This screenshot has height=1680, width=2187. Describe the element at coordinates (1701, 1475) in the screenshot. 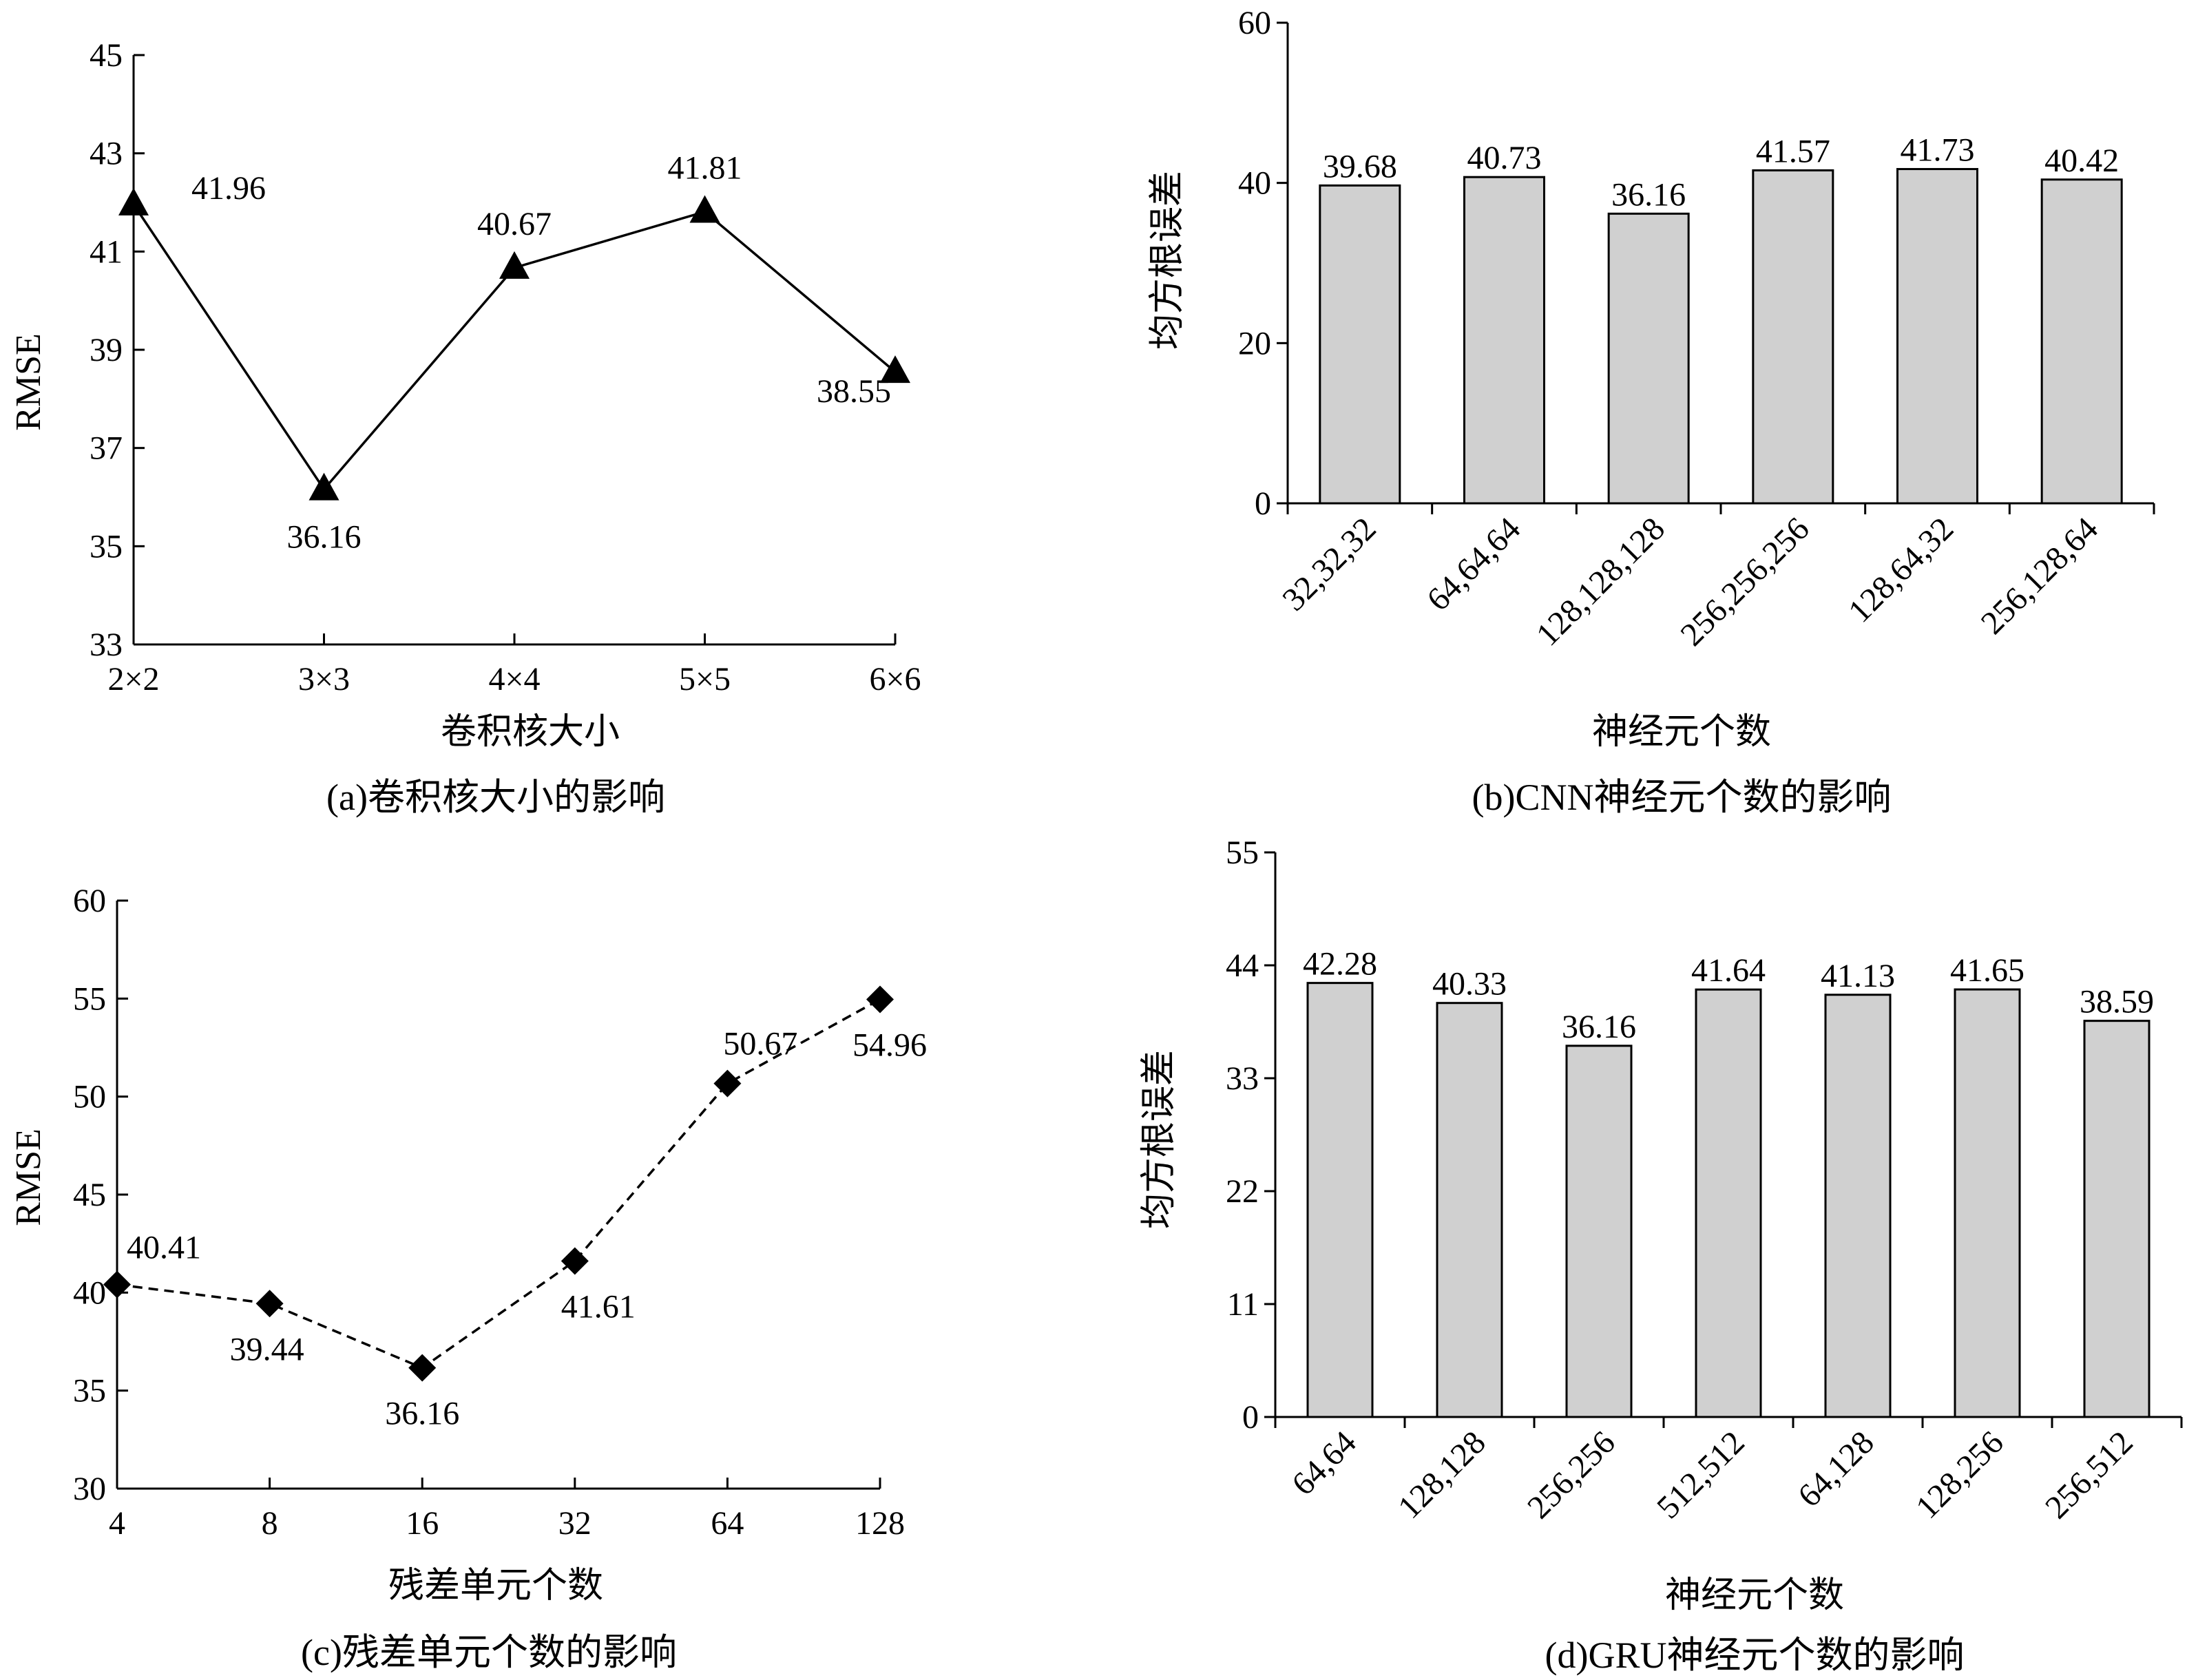

I see `x-tick-label: 512,512` at that location.